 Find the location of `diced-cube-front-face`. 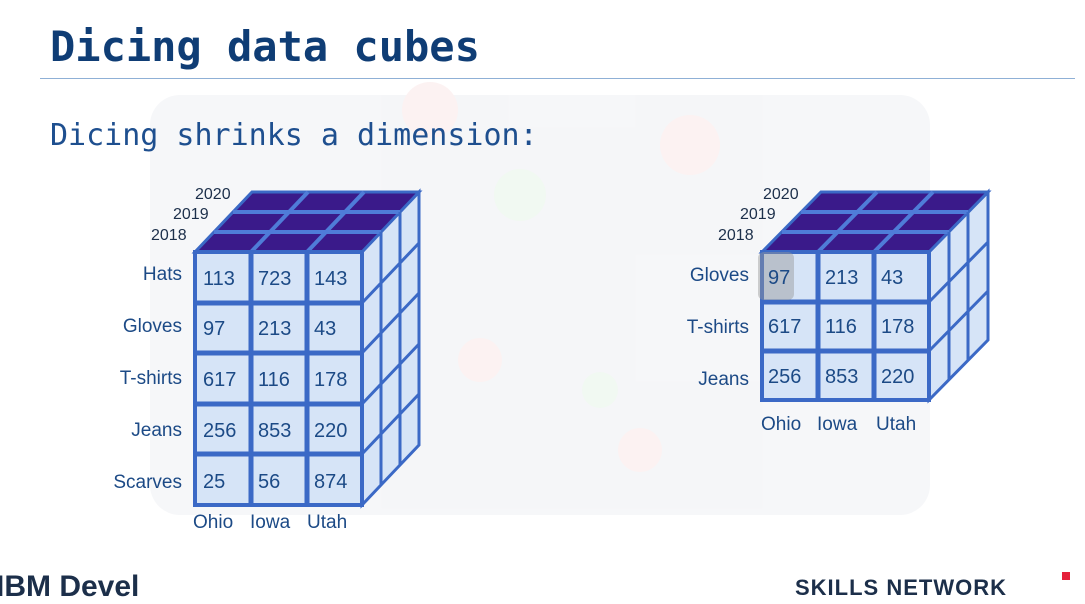

diced-cube-front-face is located at coordinates (845, 326).